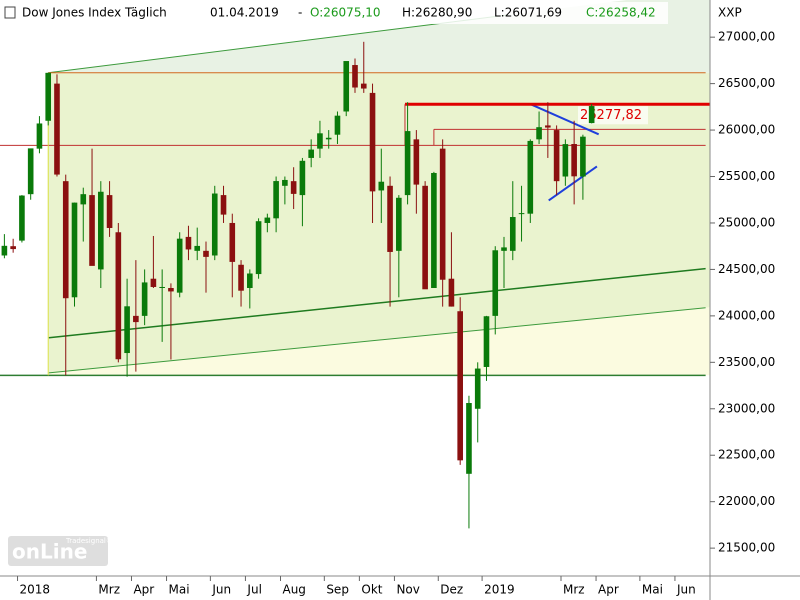  What do you see at coordinates (746, 362) in the screenshot?
I see `y-tick-label: 23500,00` at bounding box center [746, 362].